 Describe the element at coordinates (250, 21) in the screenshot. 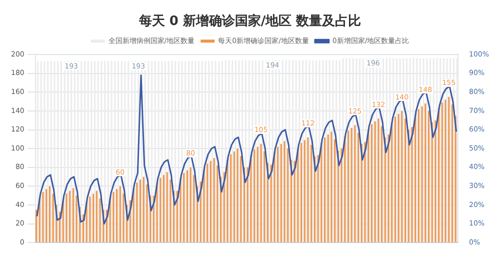

I see `chart-title: 每天 0 新增确诊国家/地区 数量及占比` at that location.